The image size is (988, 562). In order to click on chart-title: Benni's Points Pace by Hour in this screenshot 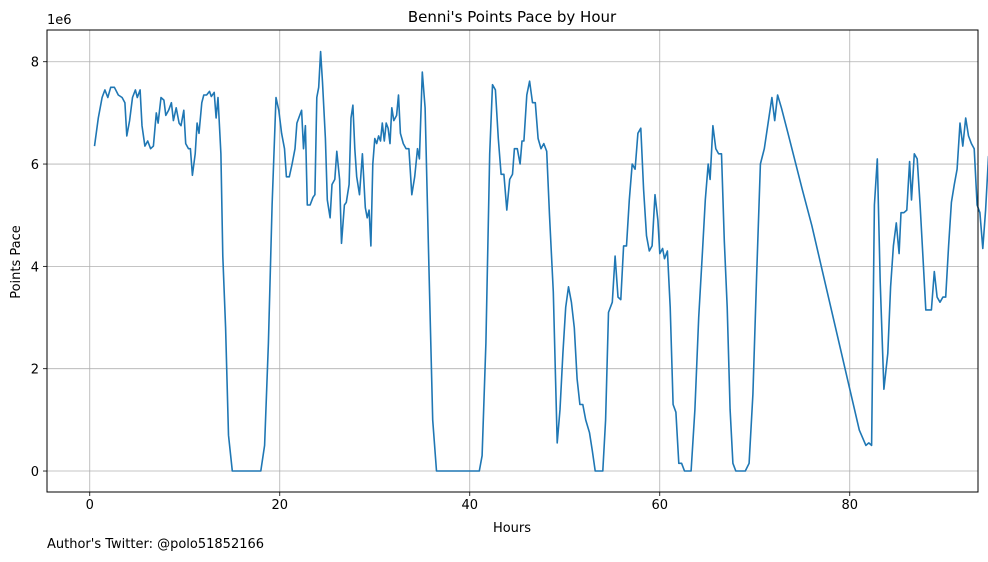, I will do `click(512, 17)`.